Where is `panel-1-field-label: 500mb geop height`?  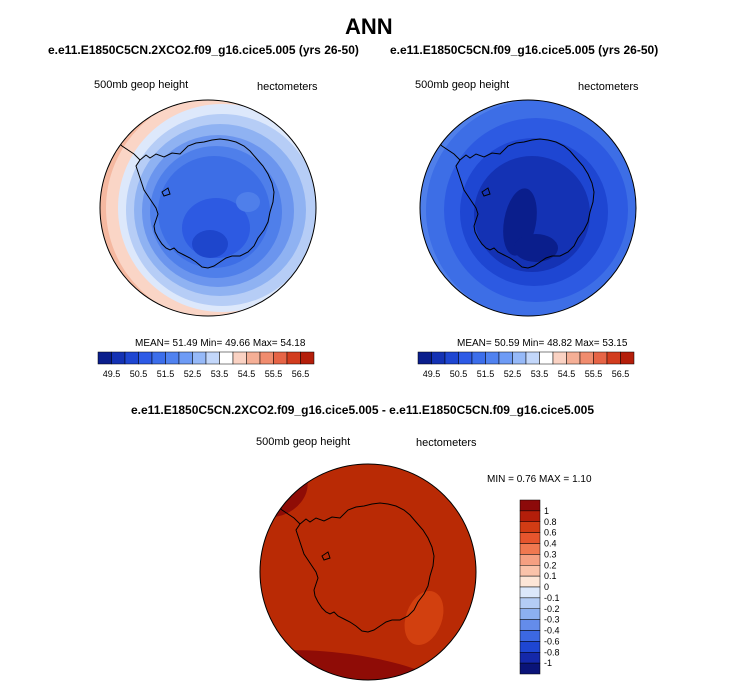 panel-1-field-label: 500mb geop height is located at coordinates (141, 85).